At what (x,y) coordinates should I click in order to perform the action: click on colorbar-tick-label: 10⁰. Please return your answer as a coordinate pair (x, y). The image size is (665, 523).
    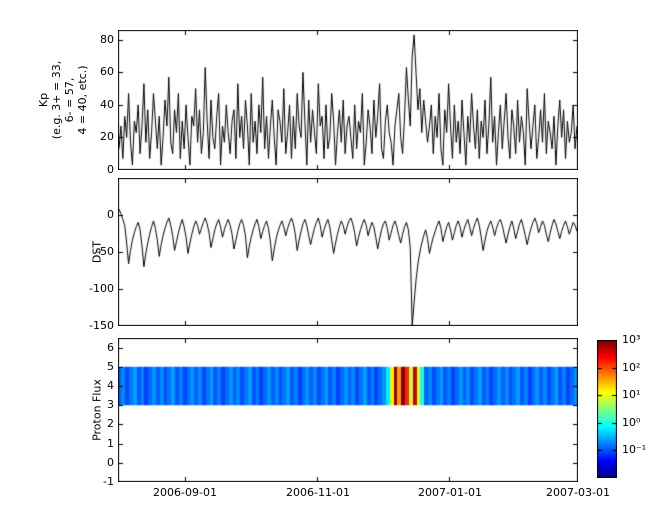
    Looking at the image, I should click on (631, 422).